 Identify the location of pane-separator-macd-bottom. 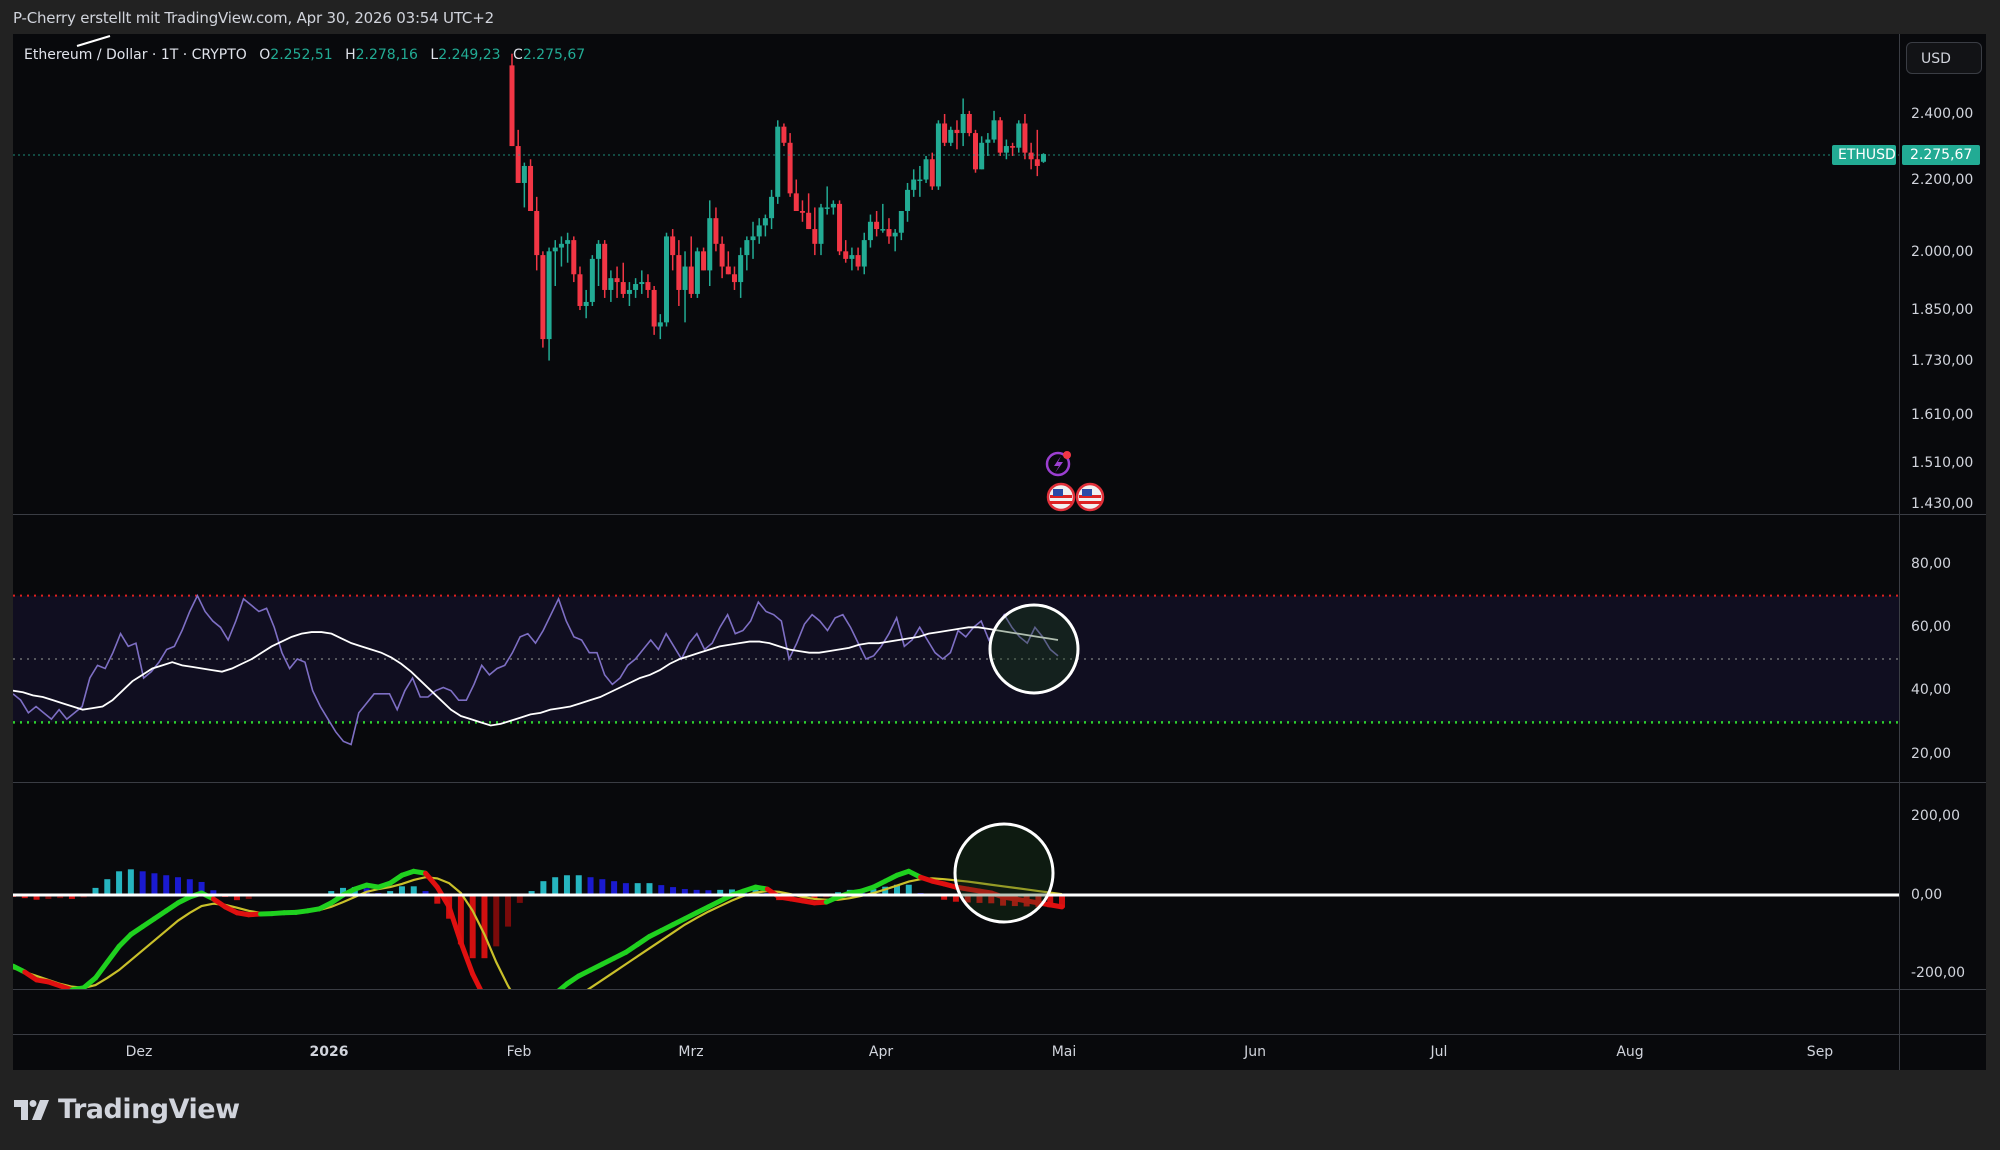
(999, 989).